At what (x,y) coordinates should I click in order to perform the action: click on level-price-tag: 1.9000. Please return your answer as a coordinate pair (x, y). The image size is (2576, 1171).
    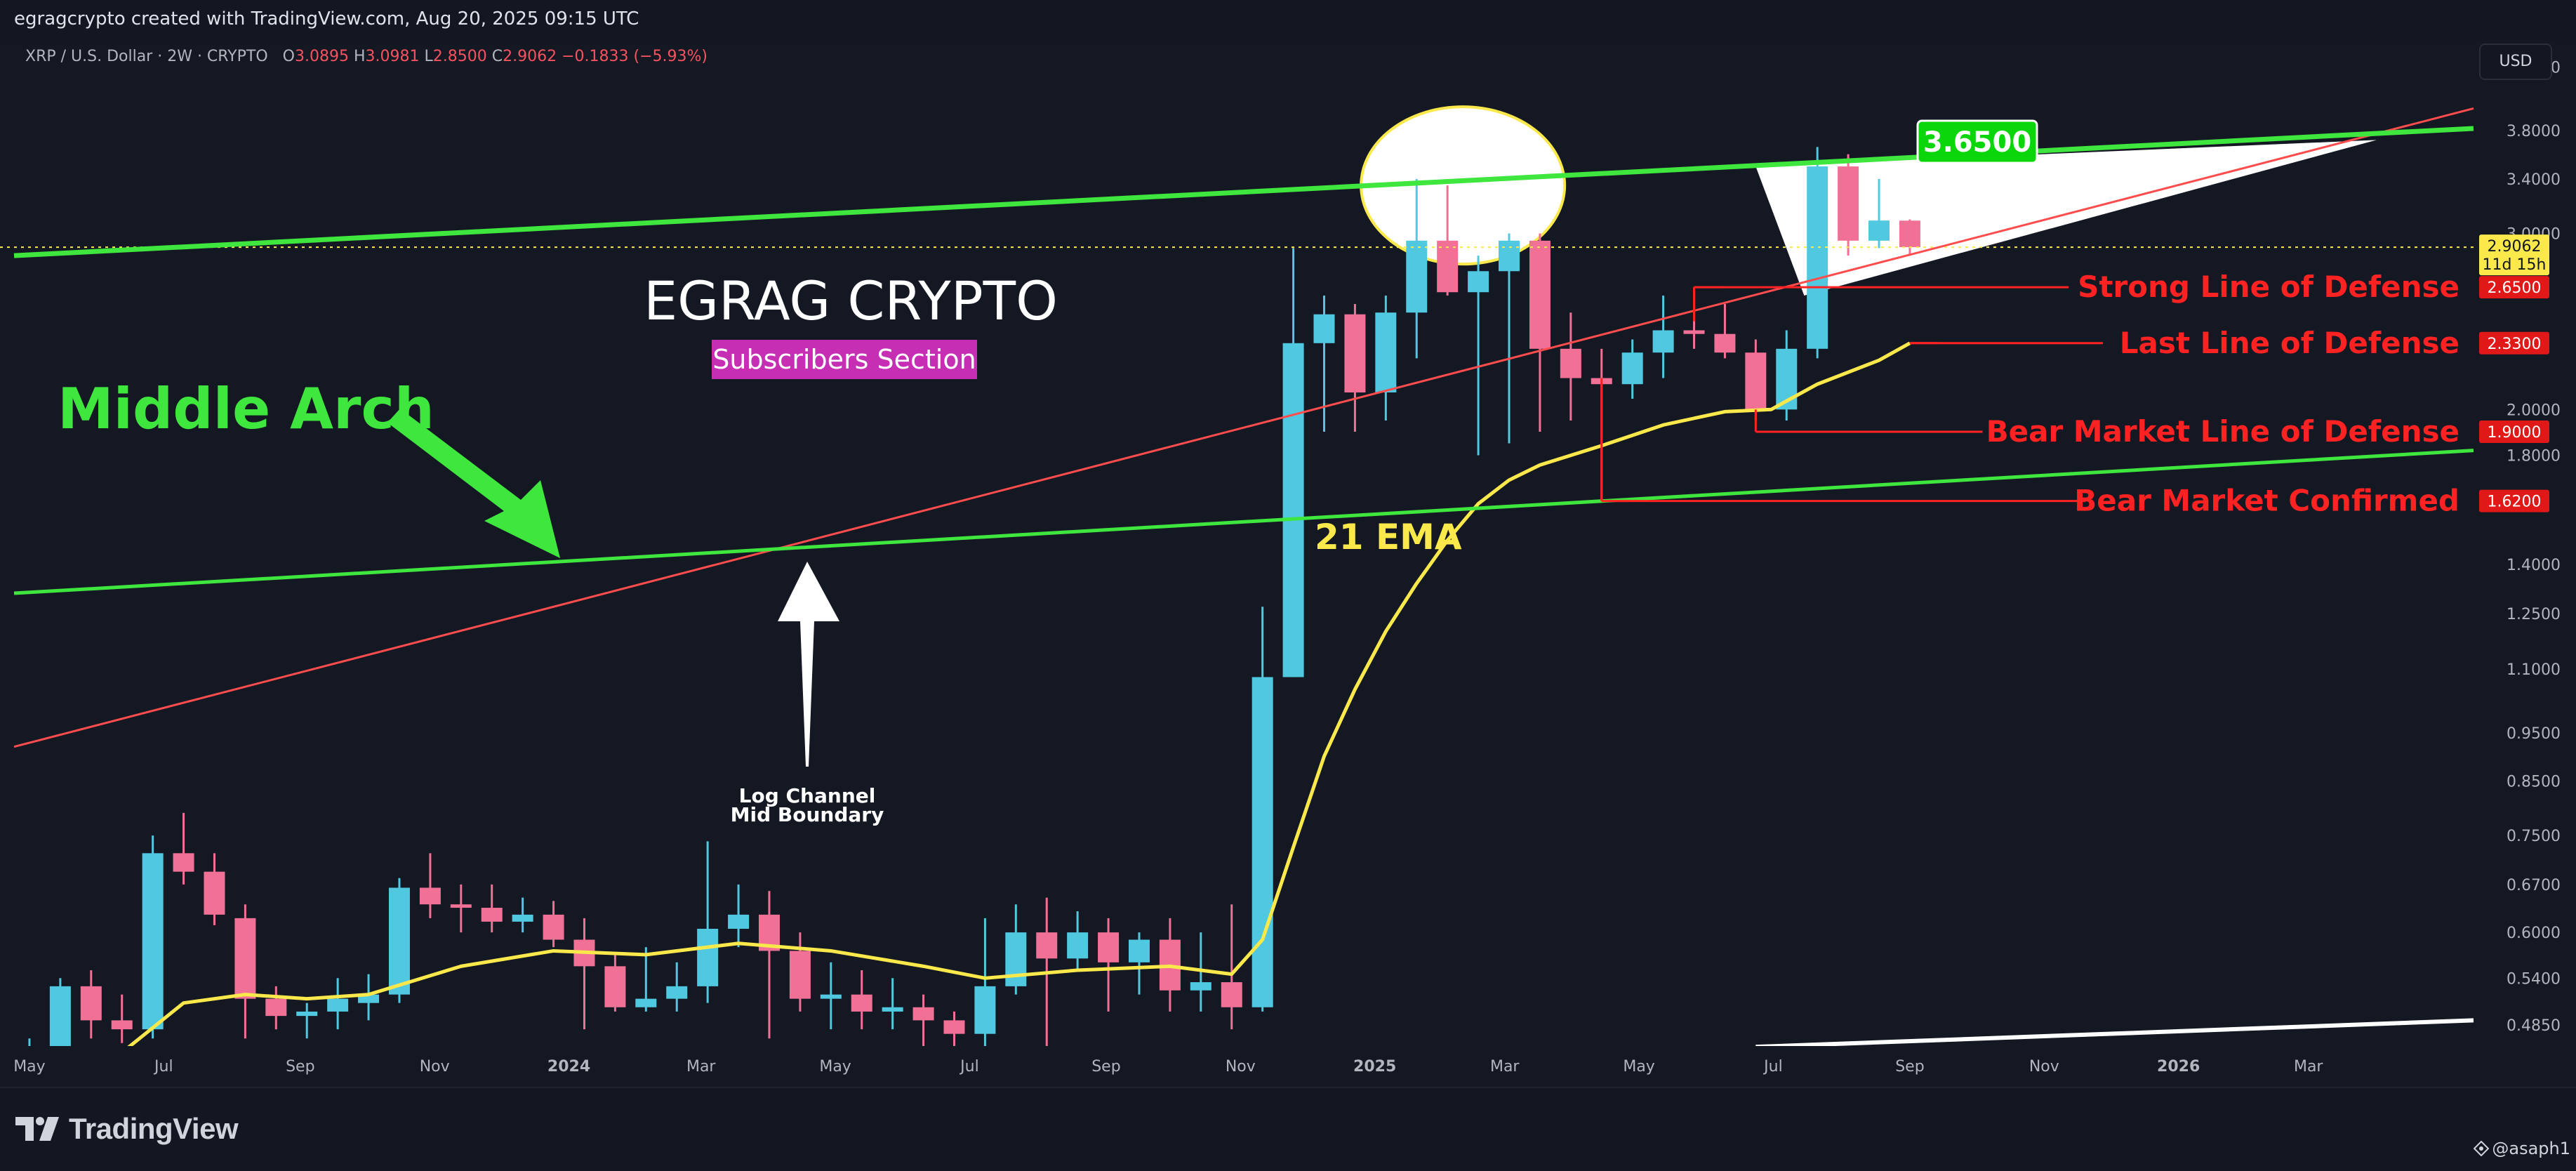
    Looking at the image, I should click on (2515, 433).